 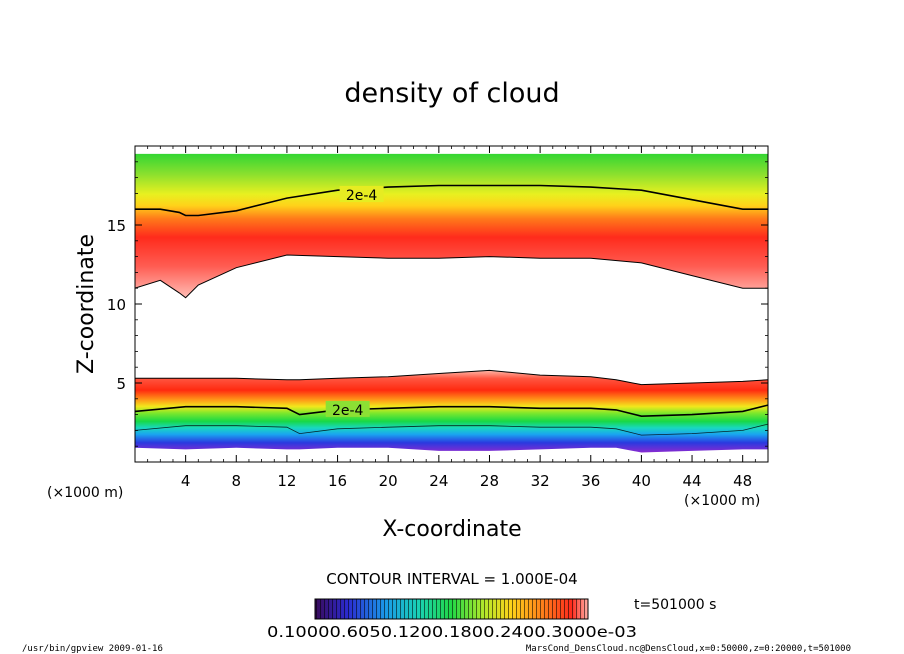 I want to click on x-tick-label: 32, so click(x=540, y=481).